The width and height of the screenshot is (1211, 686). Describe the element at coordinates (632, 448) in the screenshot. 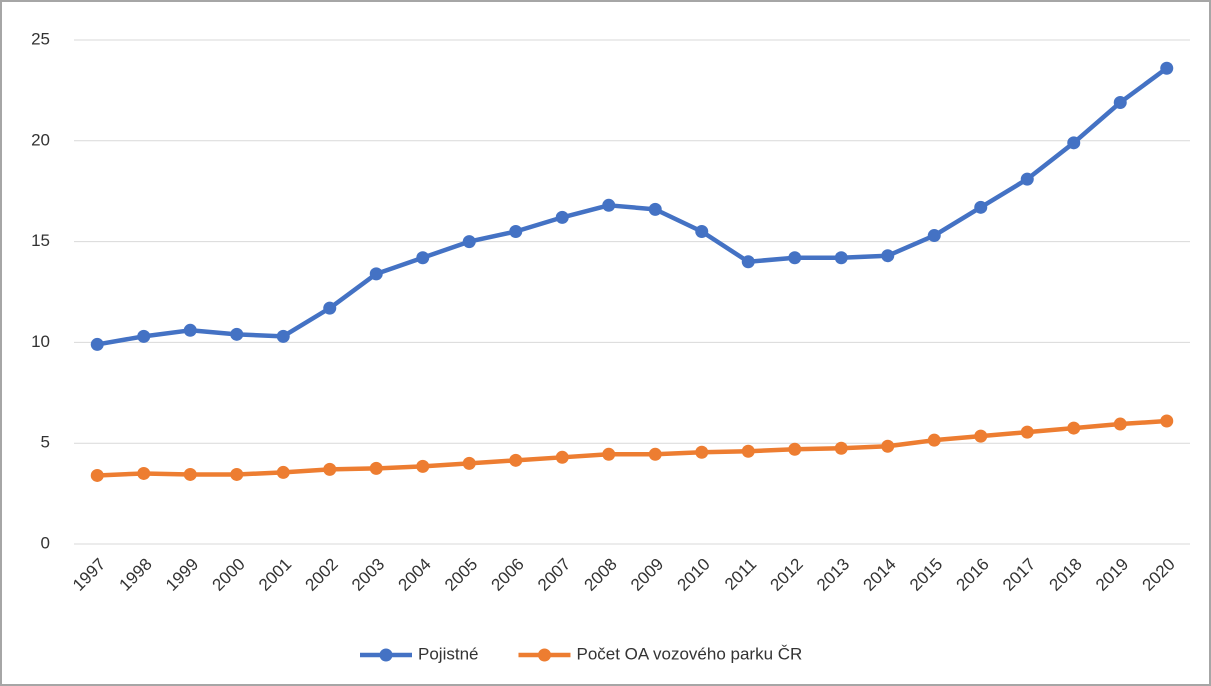

I see `series-line` at that location.